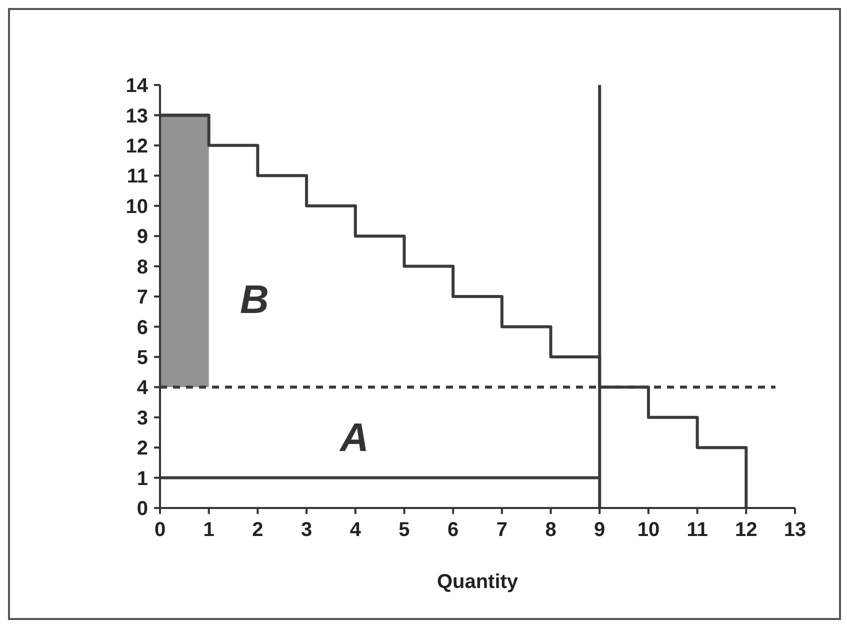 The width and height of the screenshot is (847, 626). I want to click on y-tick-label: 3, so click(142, 418).